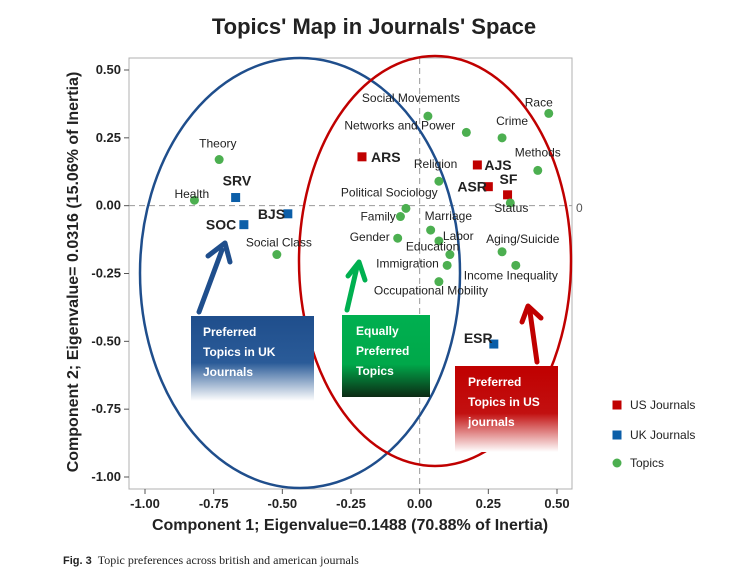  I want to click on journal-label-esr: ESR, so click(478, 338).